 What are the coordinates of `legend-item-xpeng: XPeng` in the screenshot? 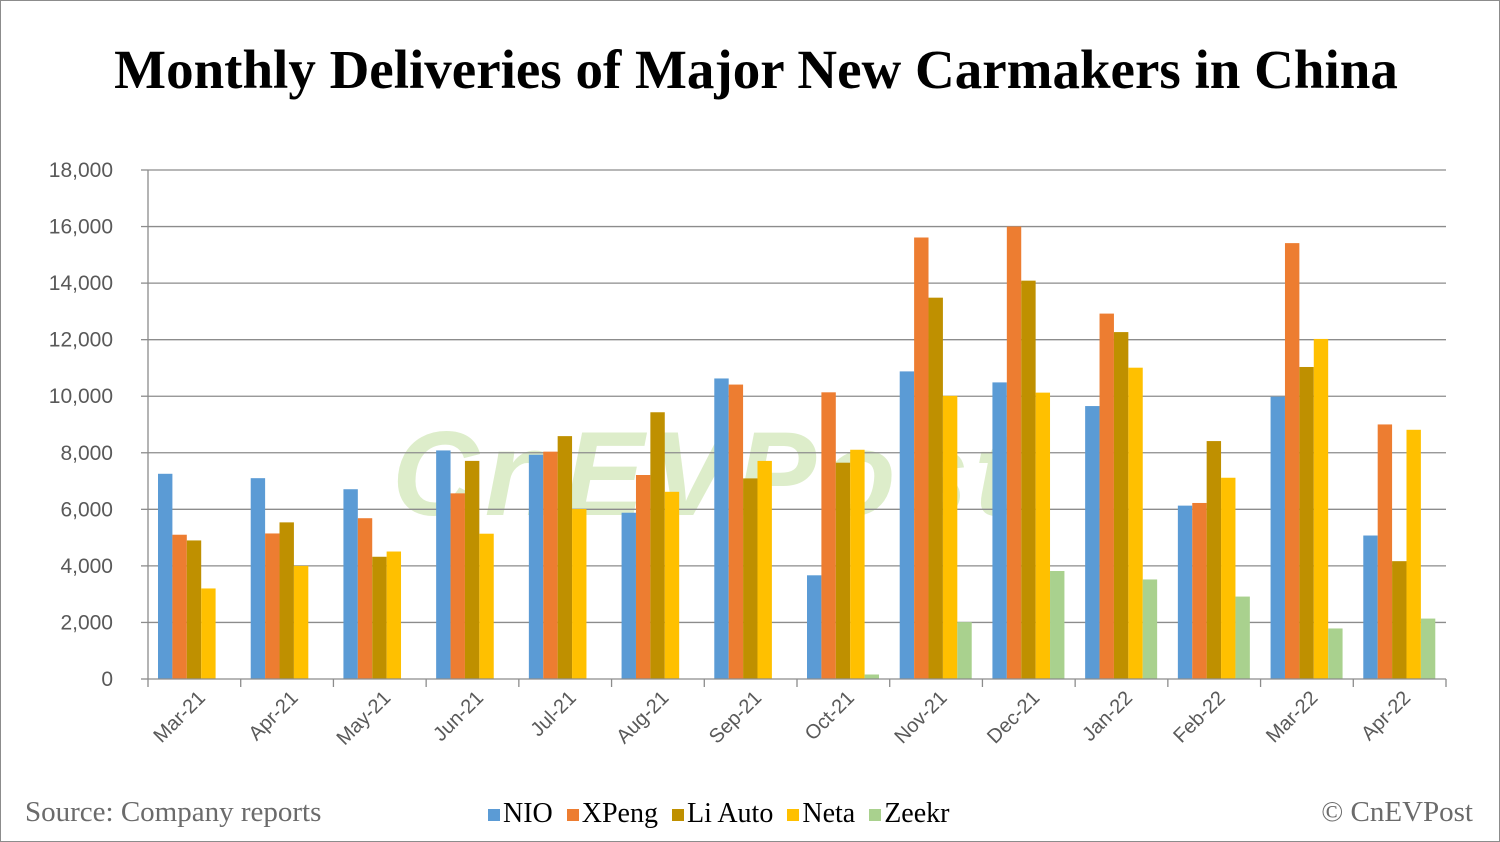 It's located at (612, 814).